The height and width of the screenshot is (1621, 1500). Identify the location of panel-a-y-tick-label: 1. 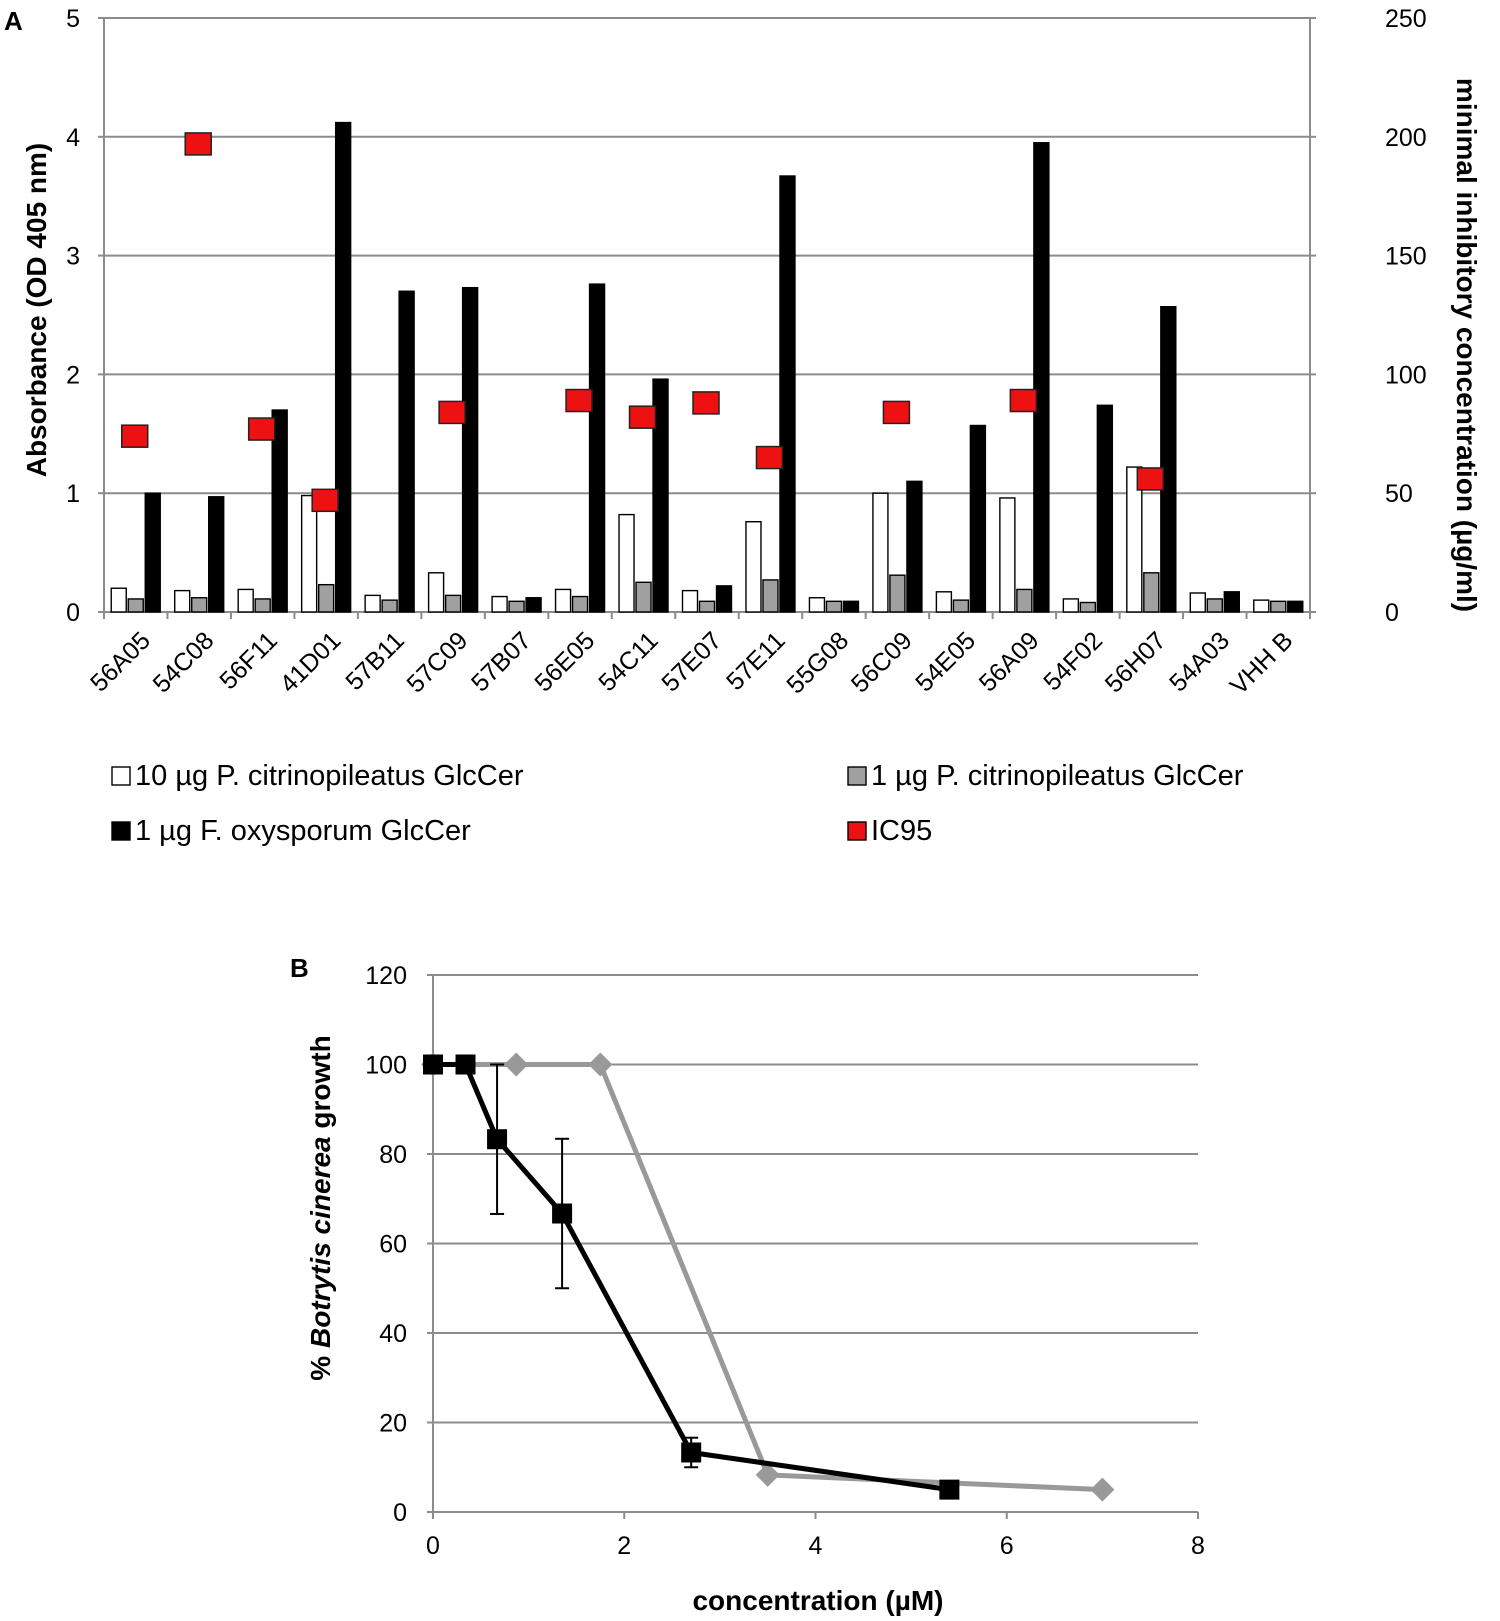
(73, 494).